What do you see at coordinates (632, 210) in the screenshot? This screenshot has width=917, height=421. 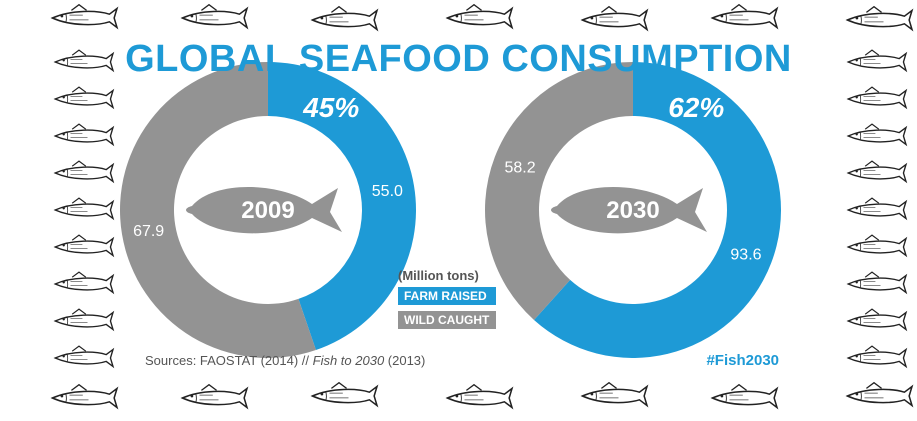 I see `donut-center-year: 2030` at bounding box center [632, 210].